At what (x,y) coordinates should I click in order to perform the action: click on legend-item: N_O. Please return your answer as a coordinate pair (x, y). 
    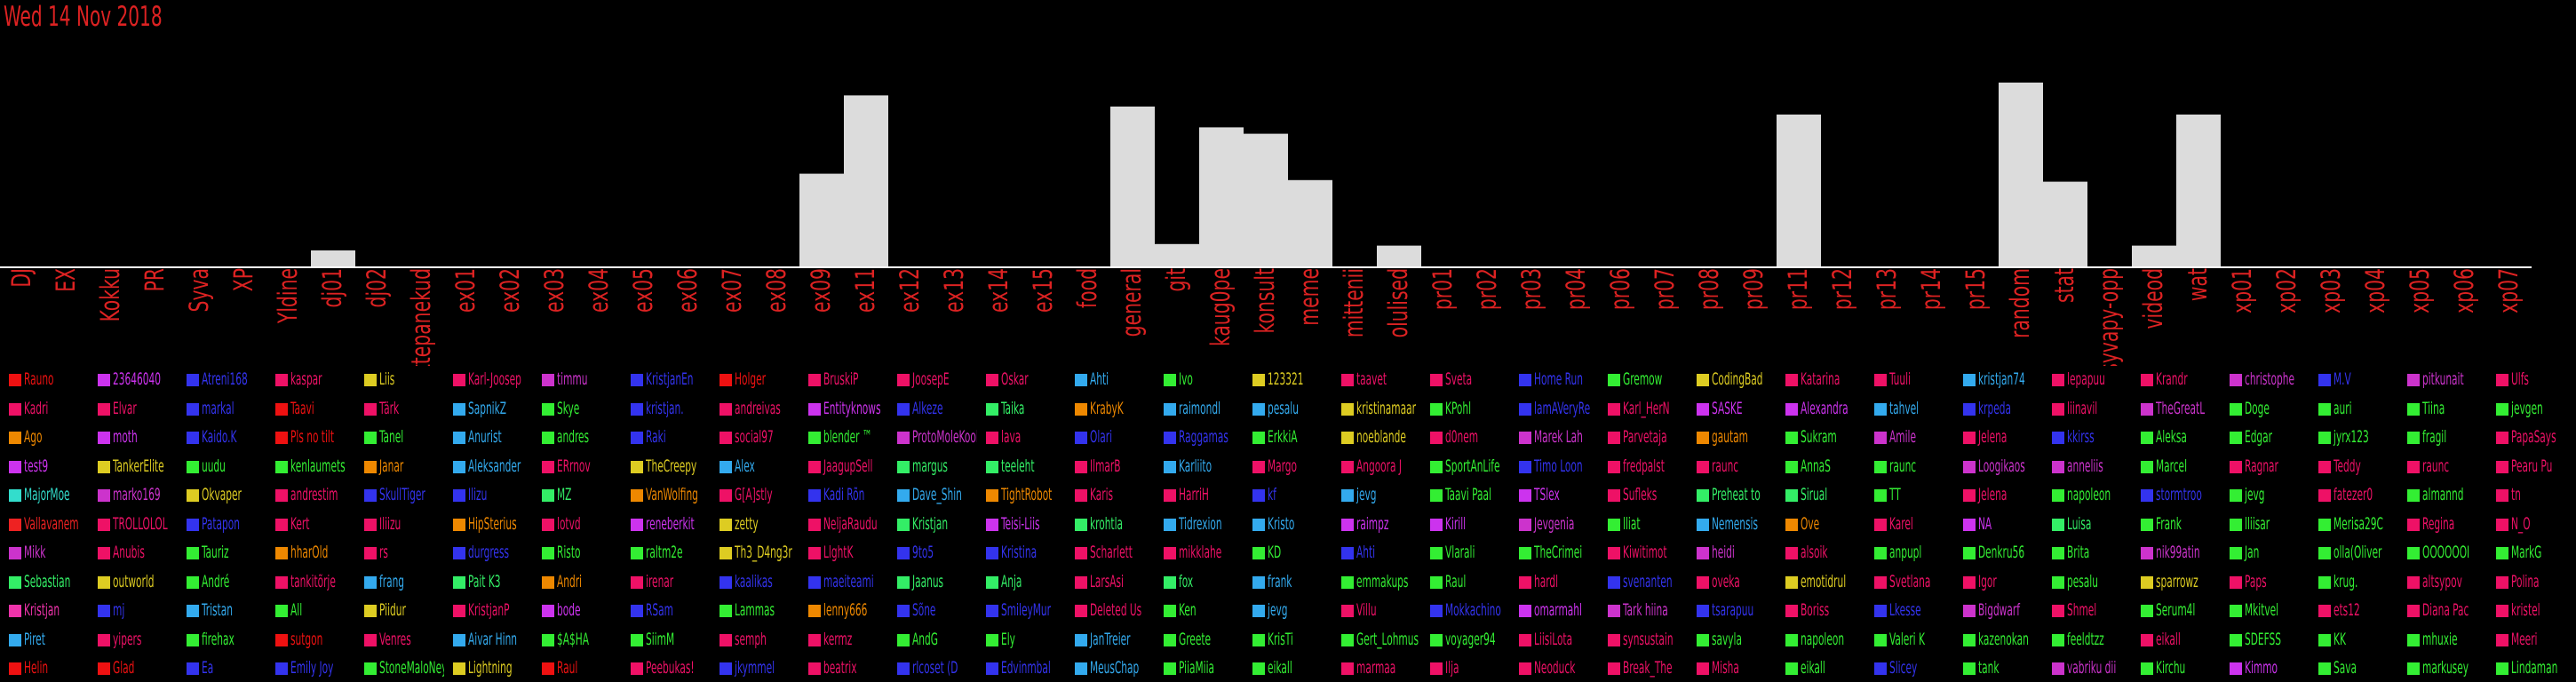
    Looking at the image, I should click on (2531, 525).